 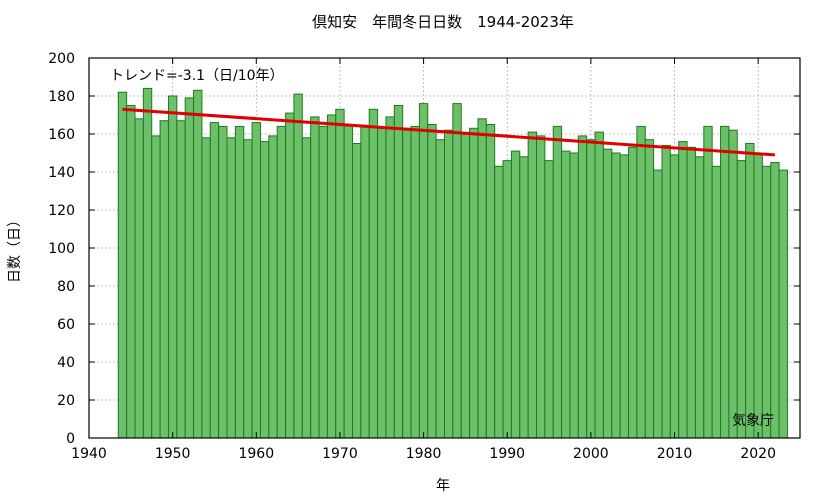 I want to click on bar-1955, so click(x=214, y=280).